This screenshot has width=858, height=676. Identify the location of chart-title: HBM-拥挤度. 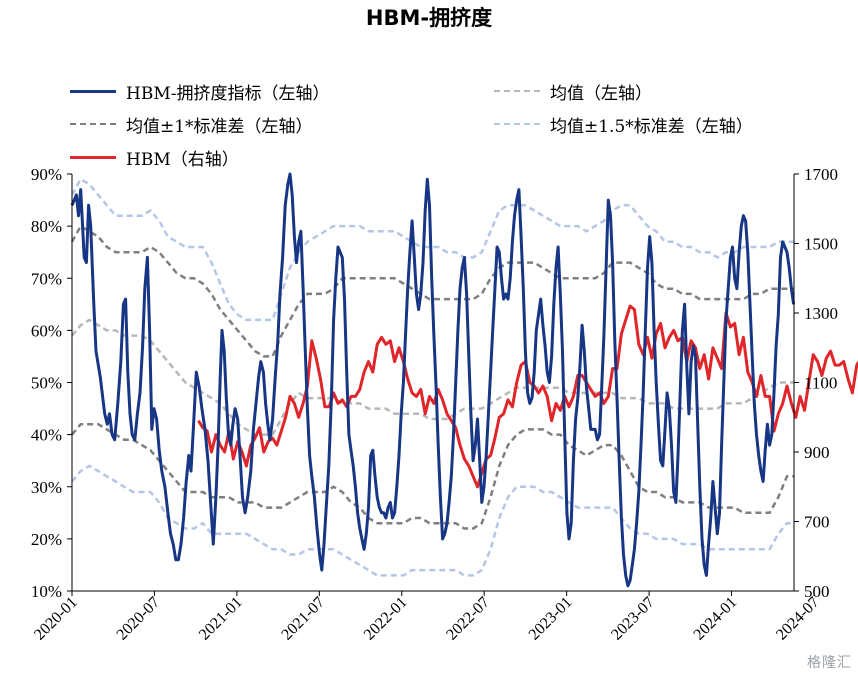
(429, 18).